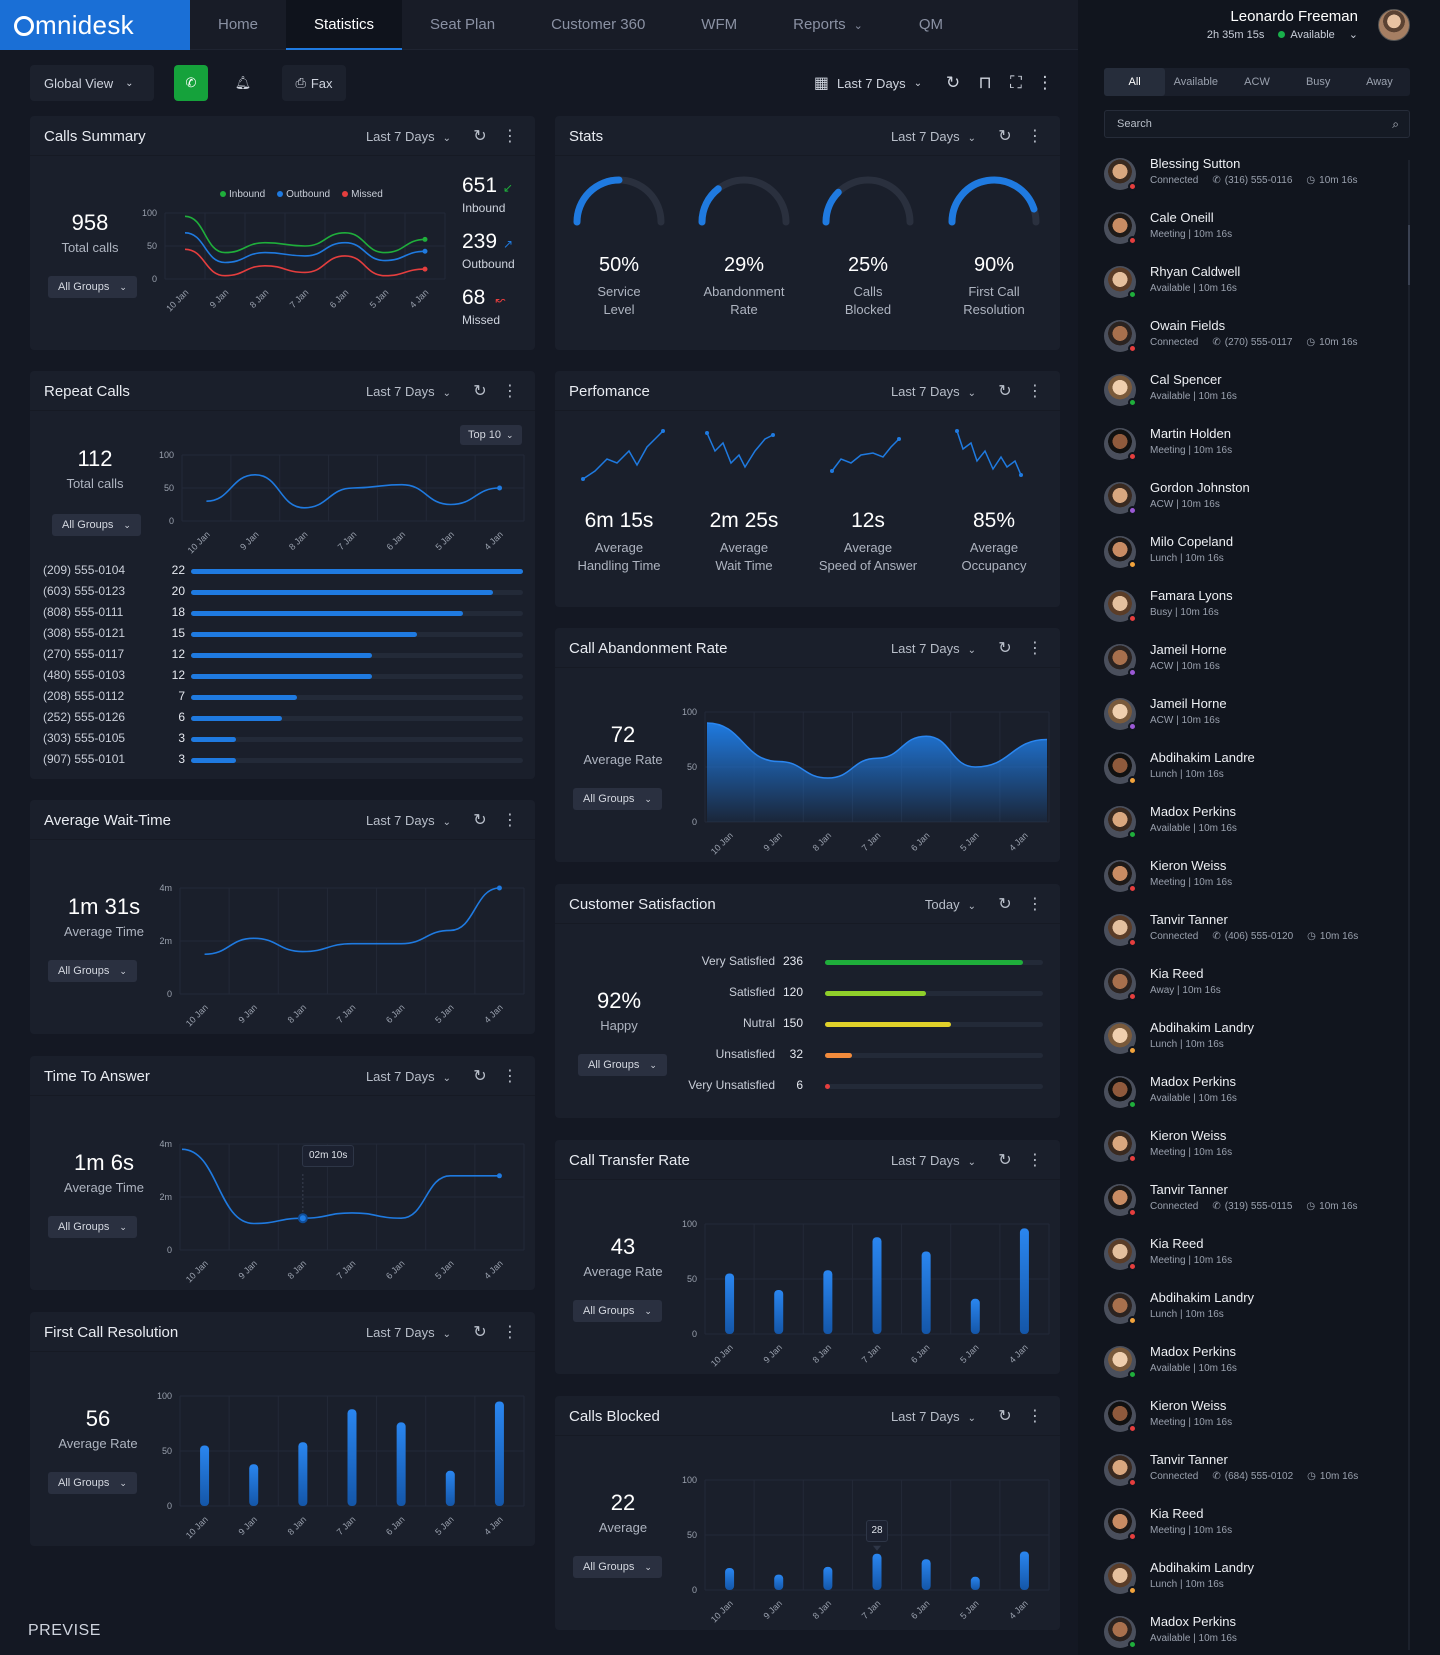 Image resolution: width=1440 pixels, height=1655 pixels. Describe the element at coordinates (1254, 237) in the screenshot. I see `agent-row: Cale Oneill Meeting | 10m 16s` at that location.